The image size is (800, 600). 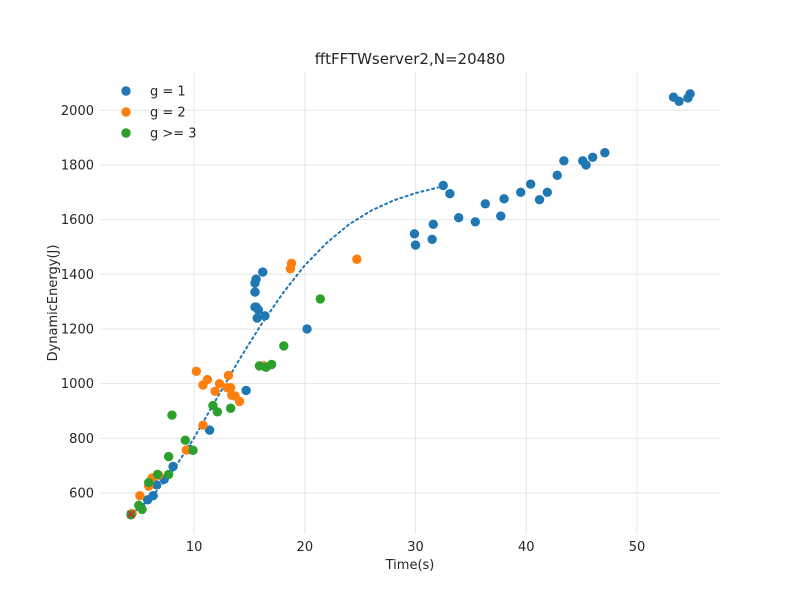 I want to click on legend: g = 1 g = 2 g >= 3, so click(x=159, y=113).